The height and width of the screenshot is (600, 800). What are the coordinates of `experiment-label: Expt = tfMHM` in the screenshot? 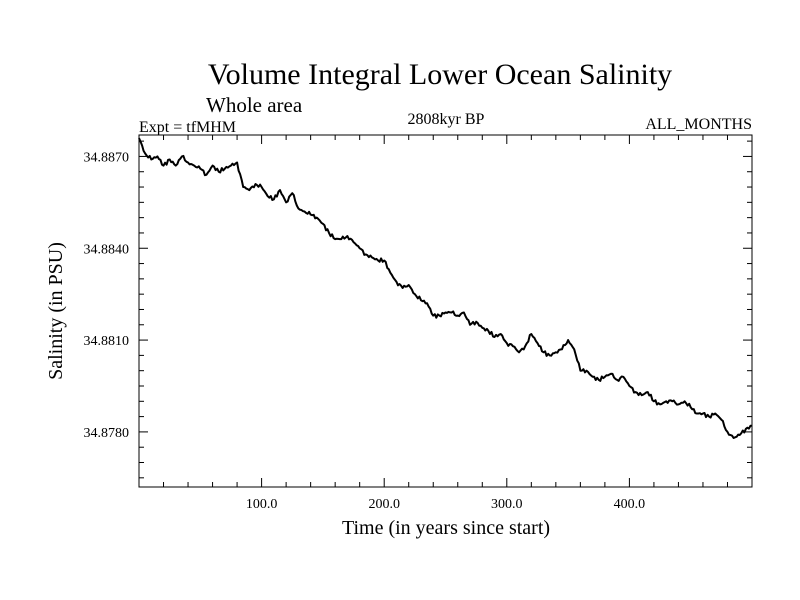 It's located at (187, 127).